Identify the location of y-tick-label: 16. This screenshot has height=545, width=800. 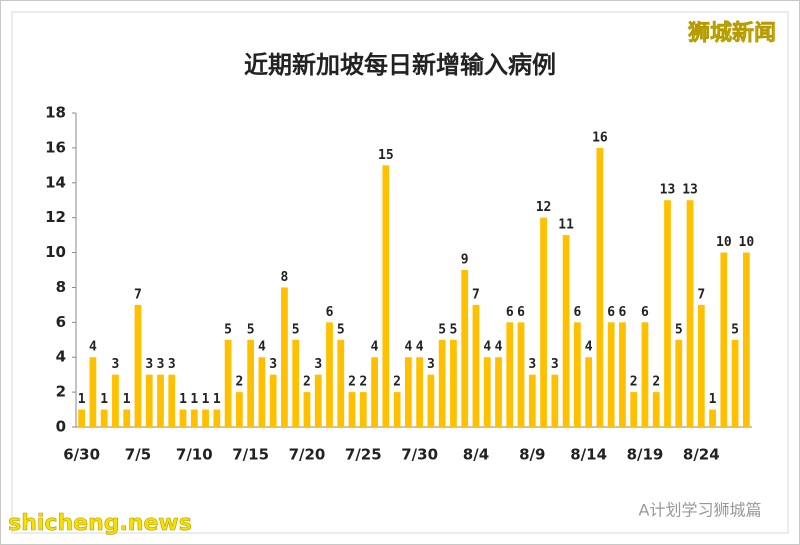
(55, 147).